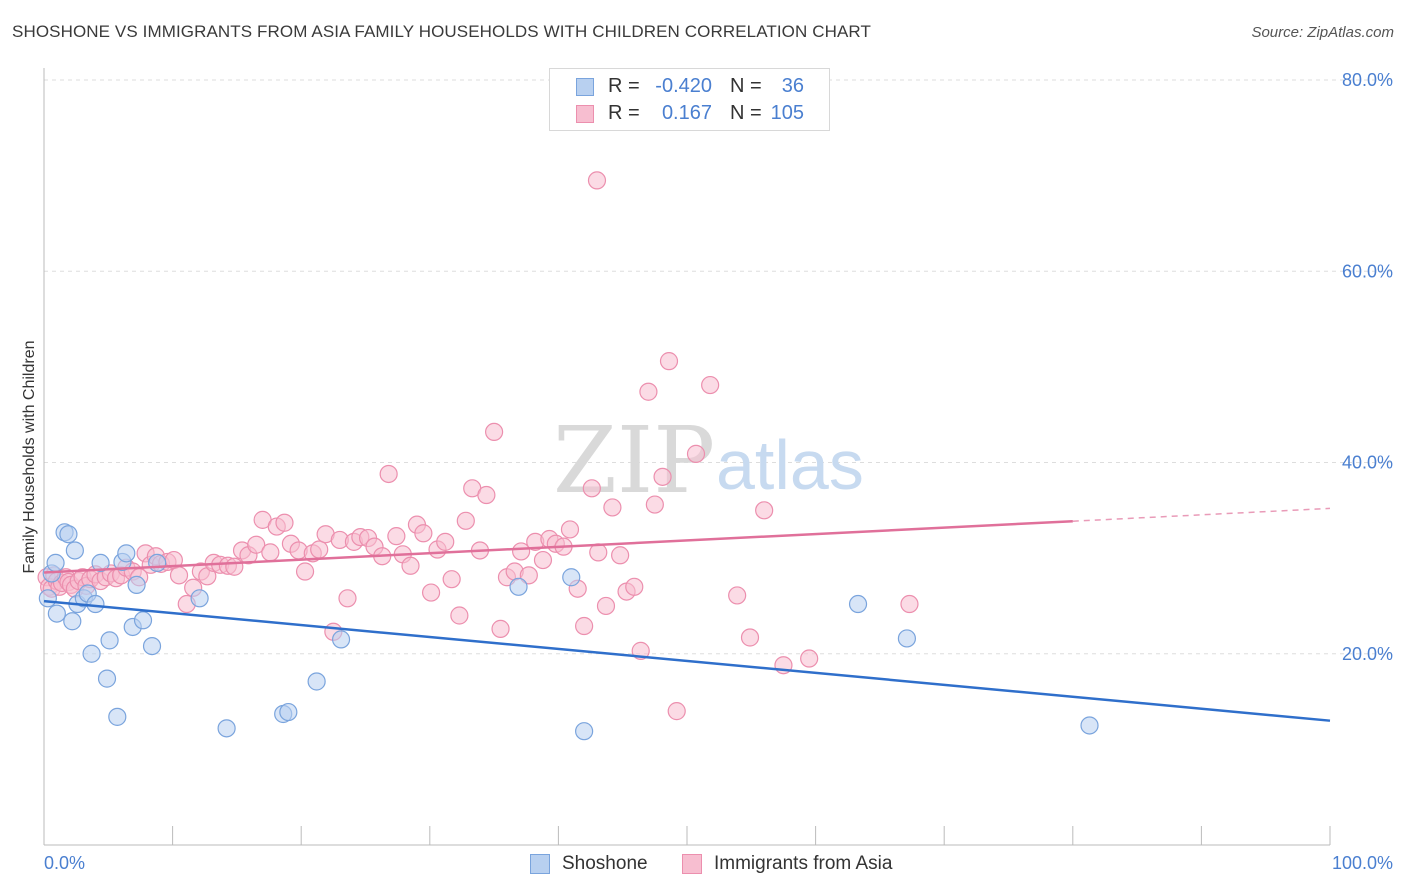 This screenshot has height=892, width=1406. Describe the element at coordinates (1362, 863) in the screenshot. I see `x-tick-label: 100.0%` at that location.